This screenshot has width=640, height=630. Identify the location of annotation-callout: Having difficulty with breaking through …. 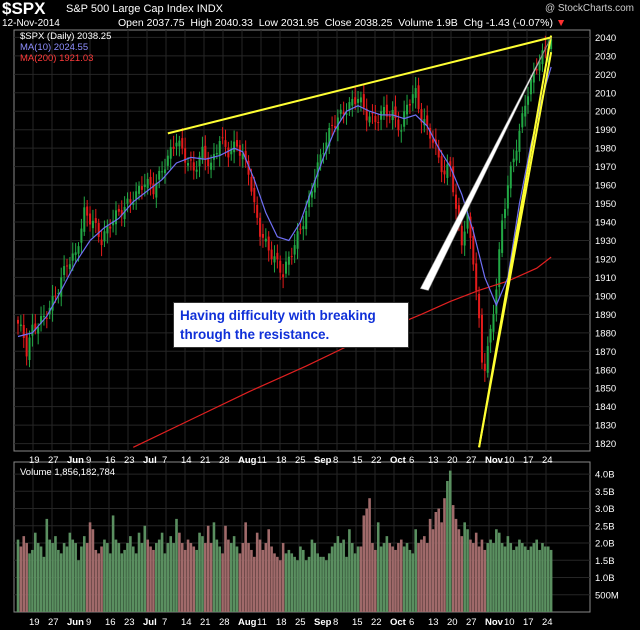
(291, 325).